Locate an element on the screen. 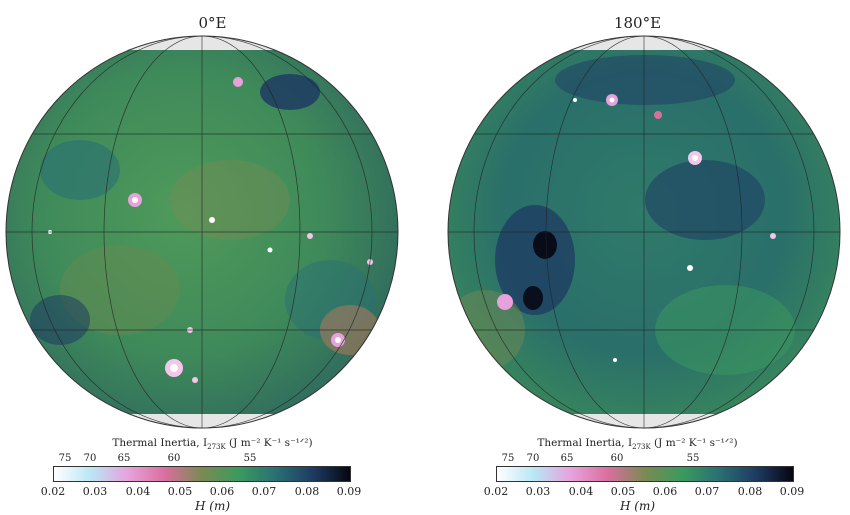  globe-title: 180°E is located at coordinates (637, 23).